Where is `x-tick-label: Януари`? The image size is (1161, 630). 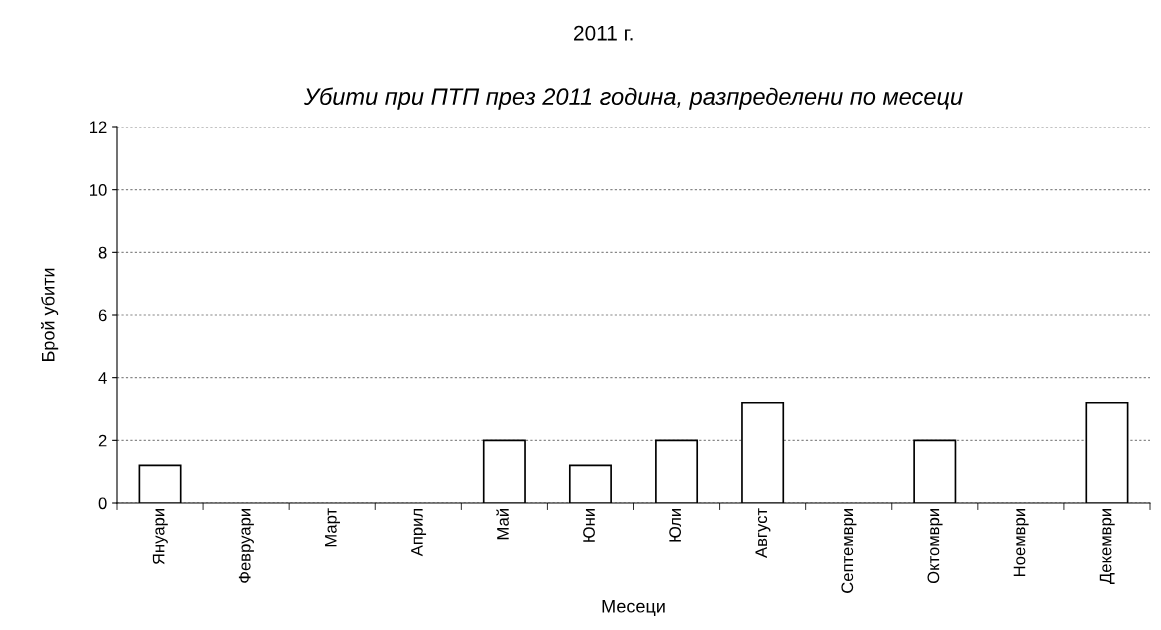
x-tick-label: Януари is located at coordinates (160, 537).